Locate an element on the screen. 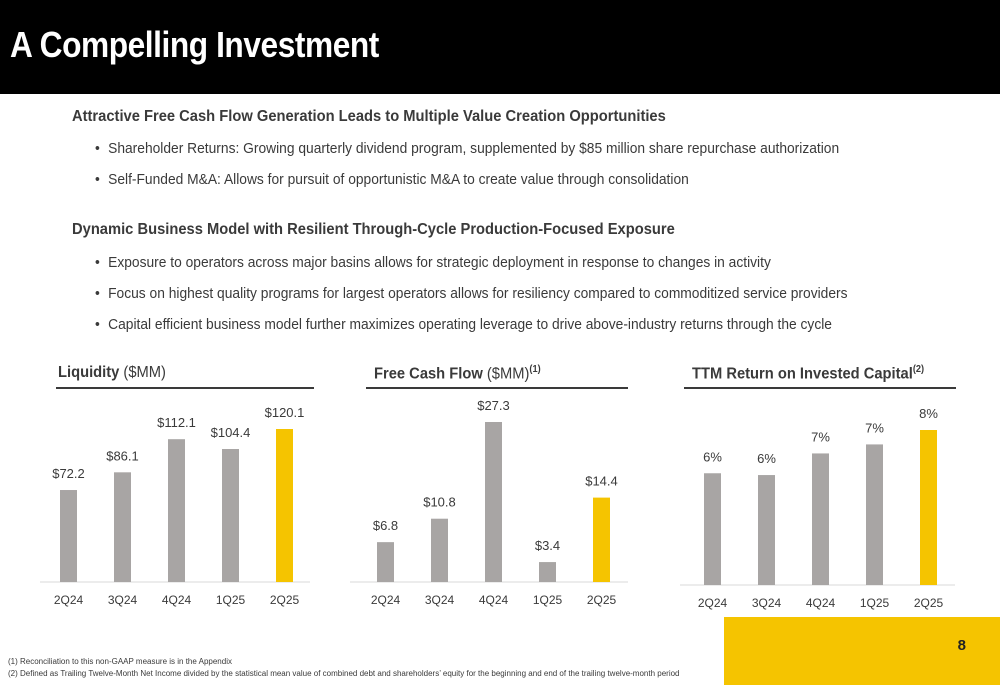 This screenshot has height=685, width=1000. fcf-category-label: 2Q24 is located at coordinates (386, 600).